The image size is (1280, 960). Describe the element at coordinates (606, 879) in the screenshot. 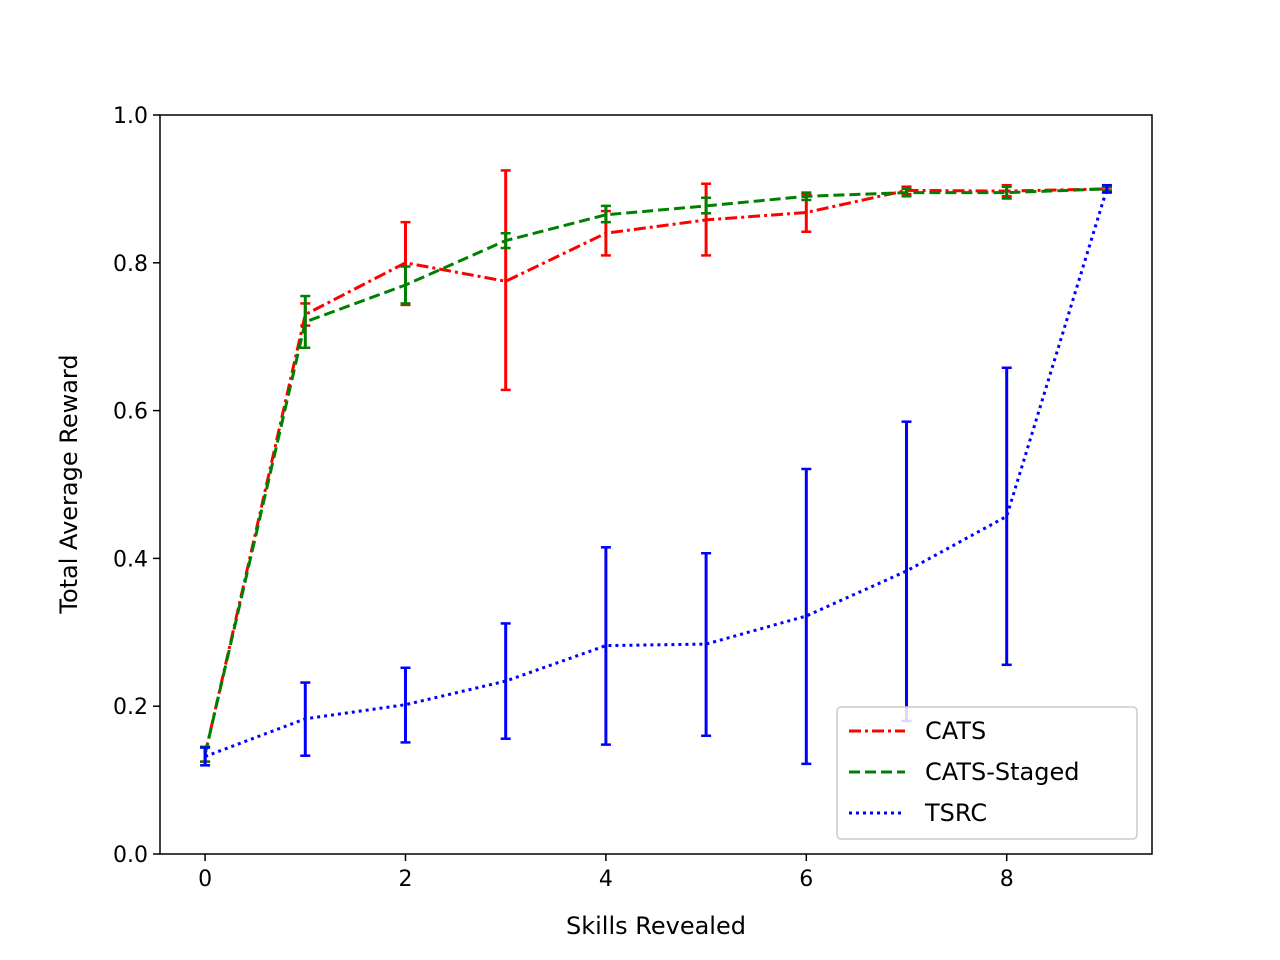

I see `x-tick-label: 4` at that location.